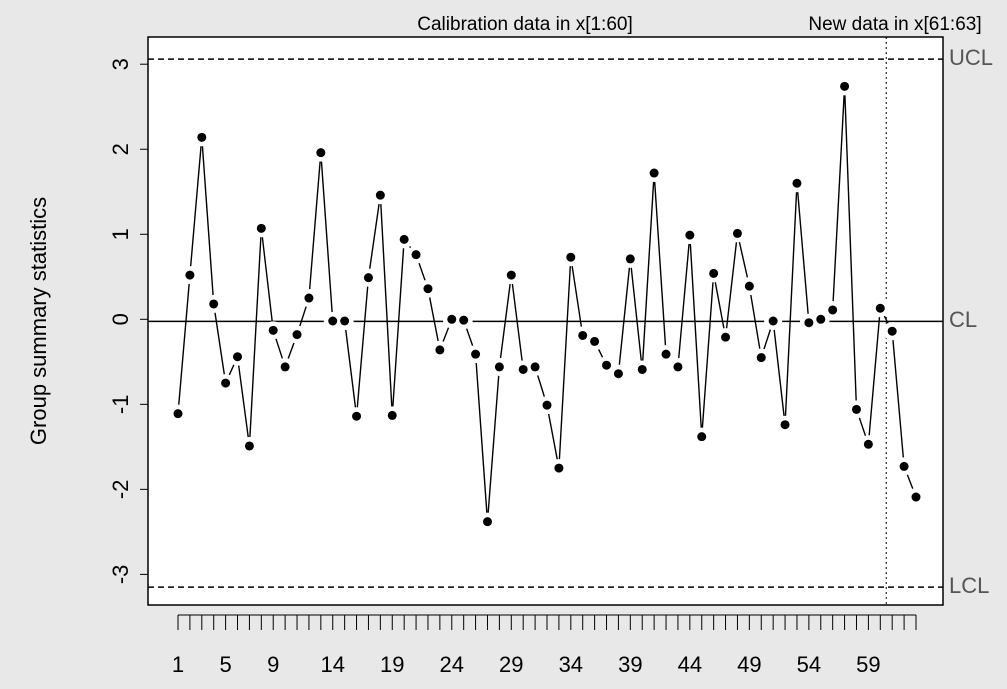 The image size is (1007, 689). What do you see at coordinates (225, 664) in the screenshot?
I see `x-tick-label: 5` at bounding box center [225, 664].